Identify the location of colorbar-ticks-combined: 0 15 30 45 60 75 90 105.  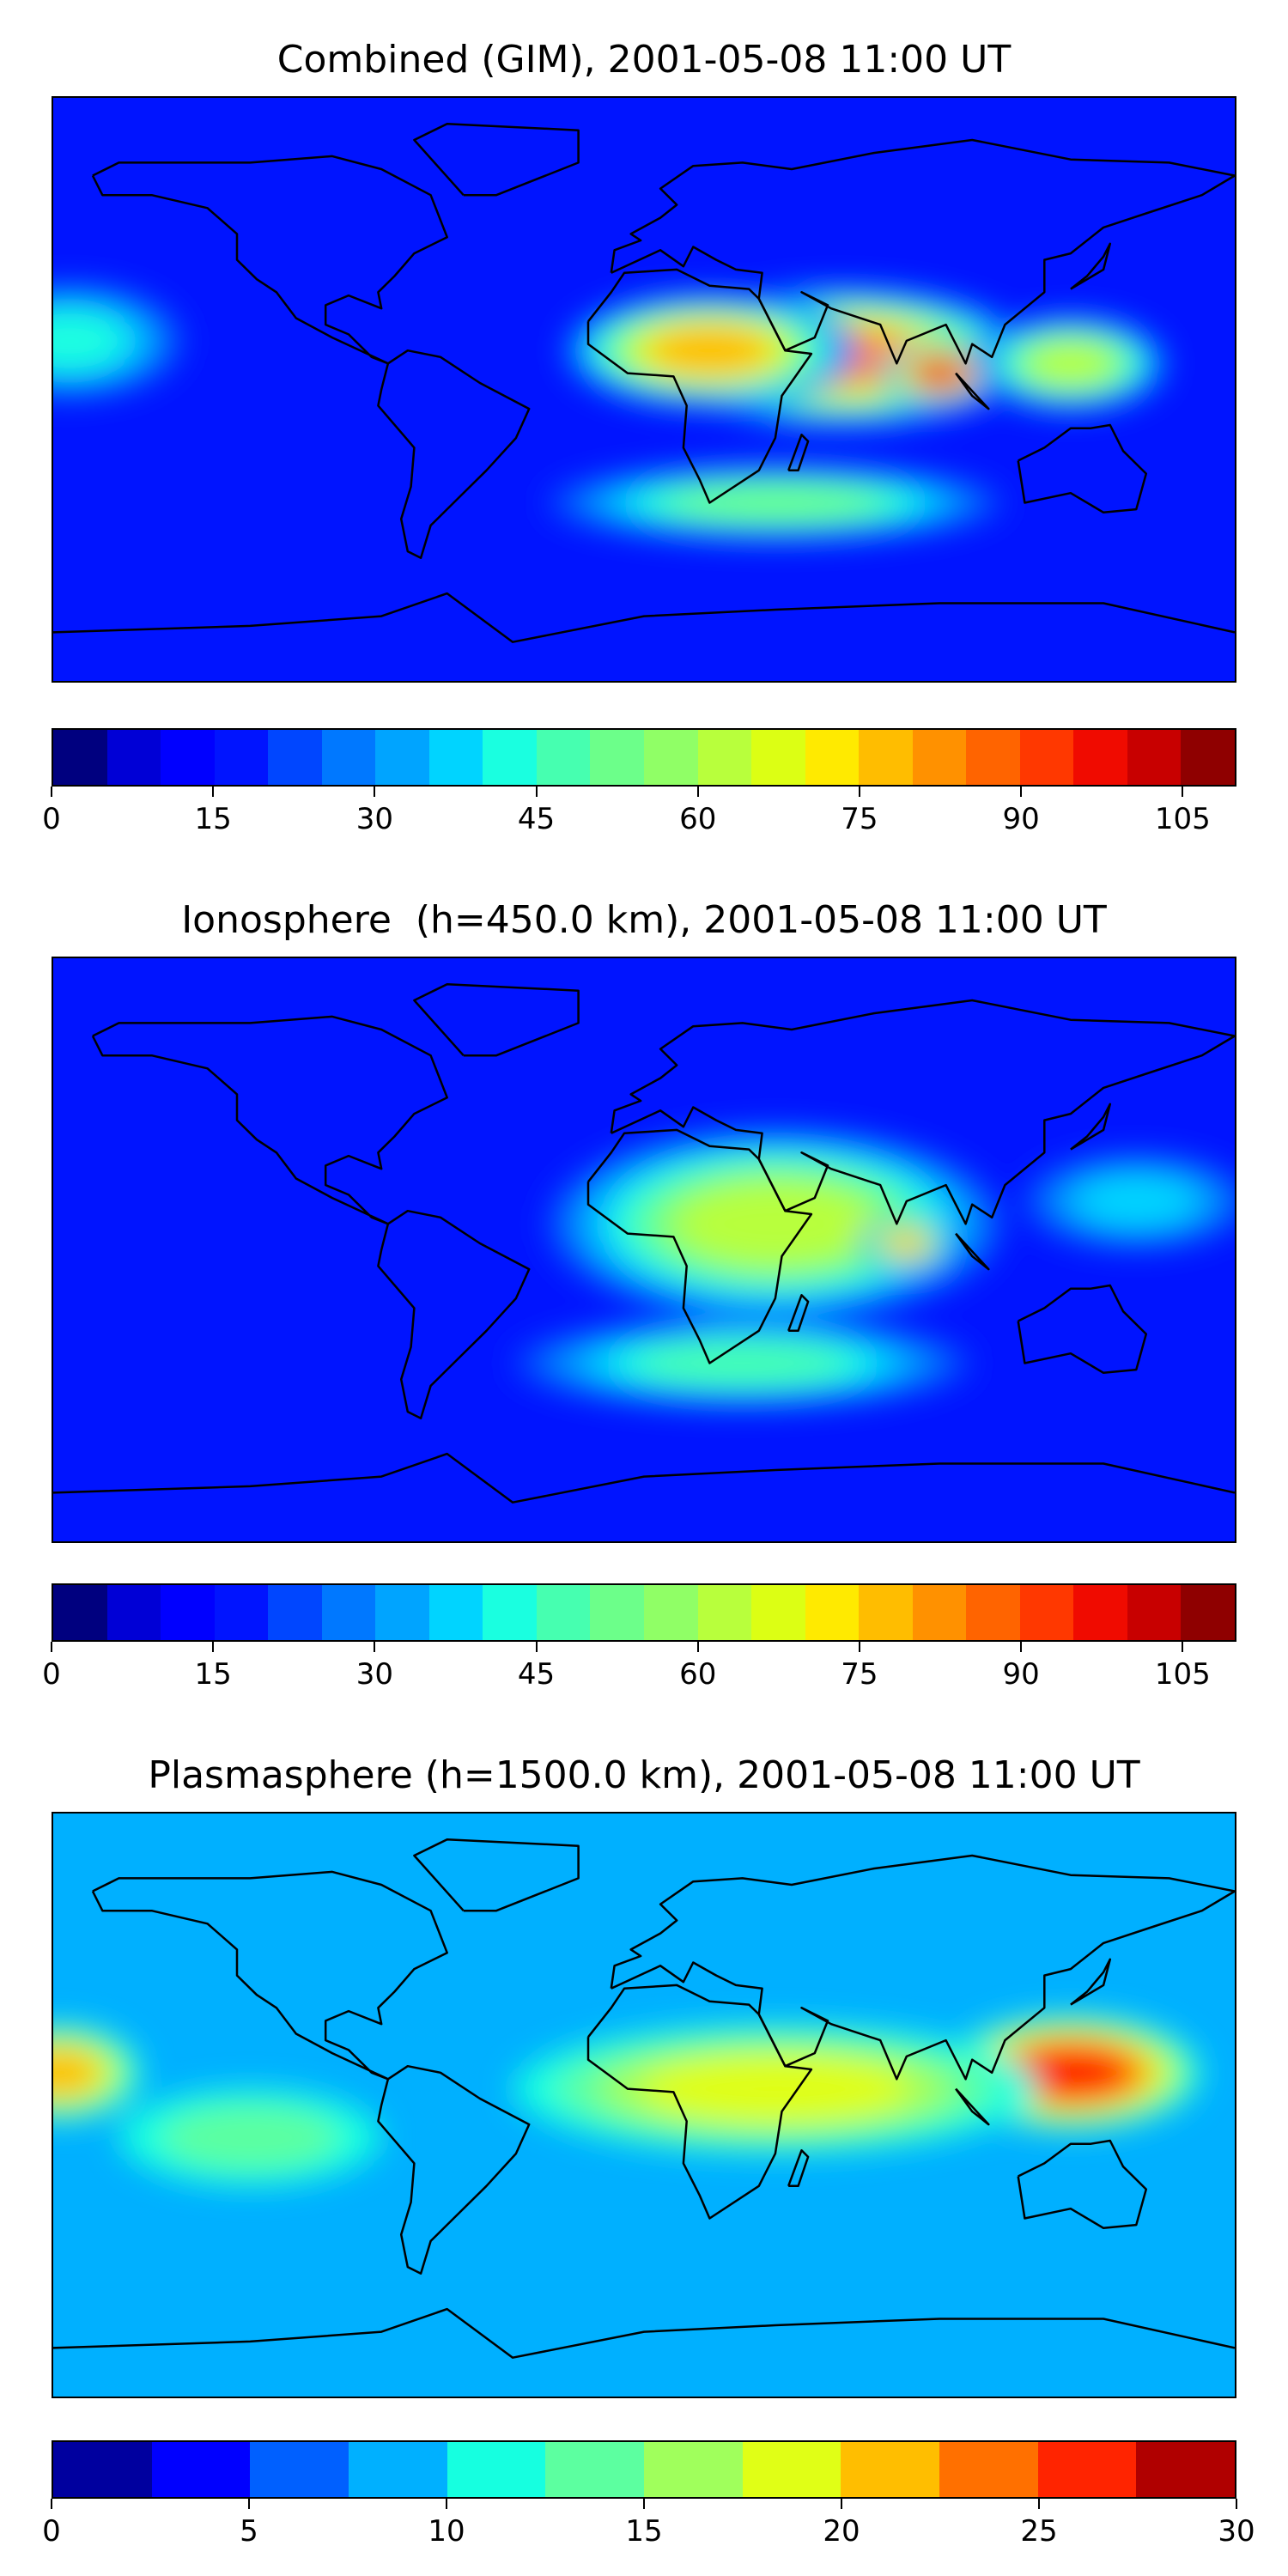
(639, 812).